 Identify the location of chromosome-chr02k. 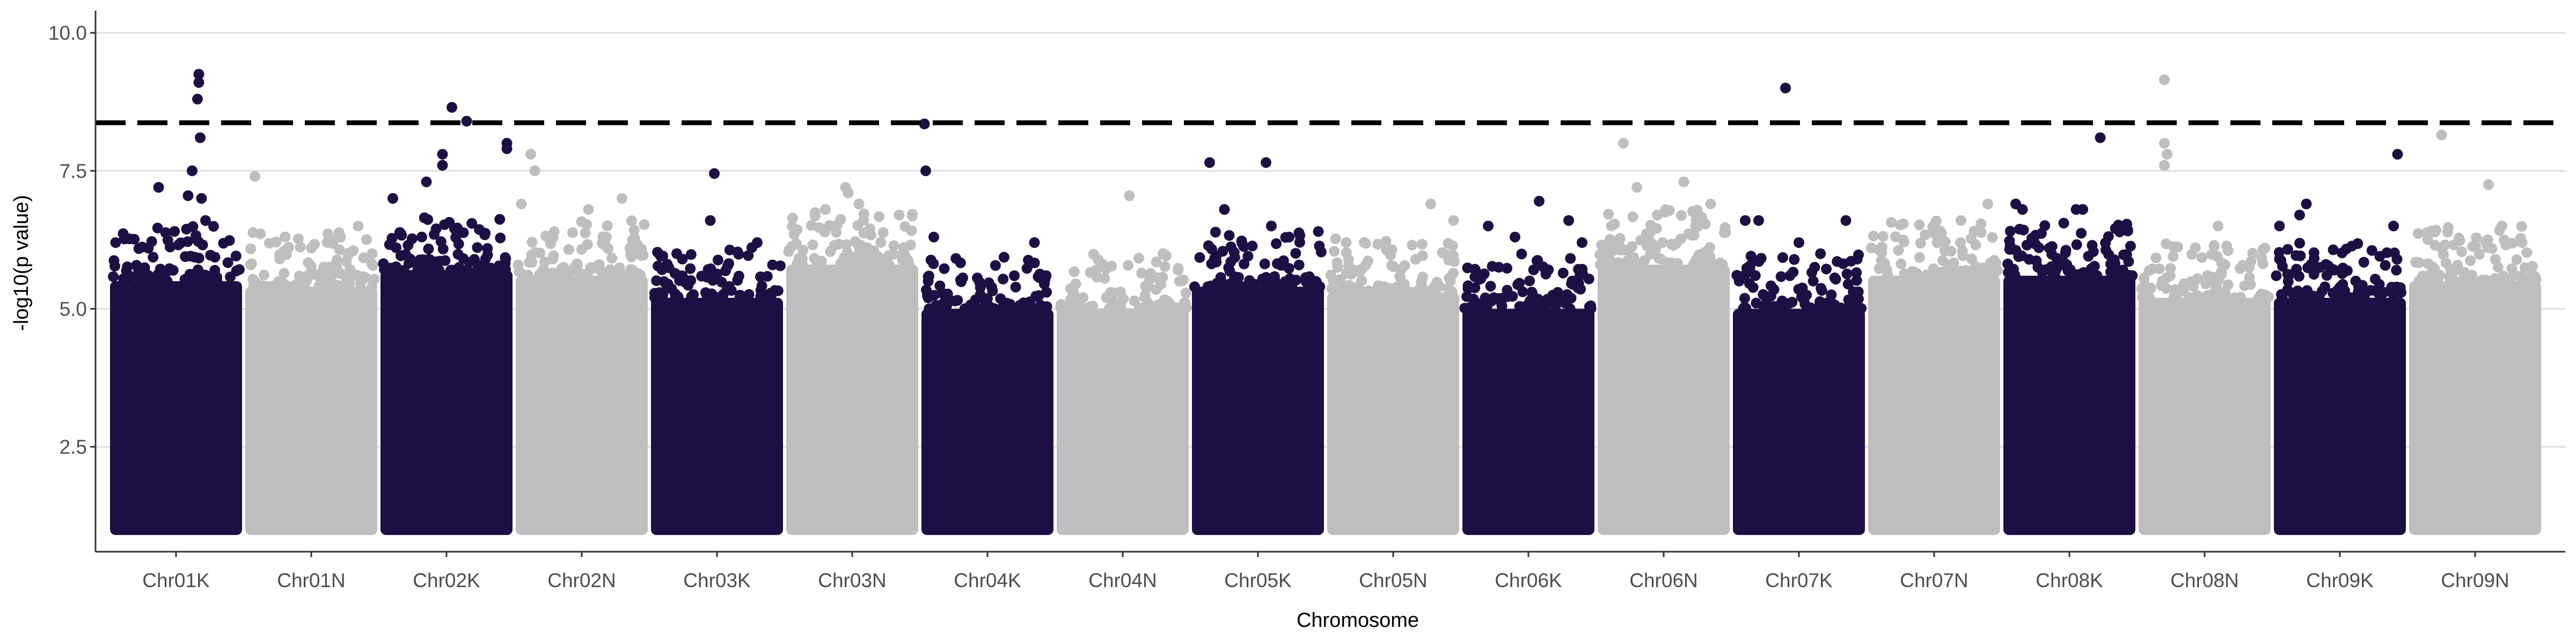
(445, 318).